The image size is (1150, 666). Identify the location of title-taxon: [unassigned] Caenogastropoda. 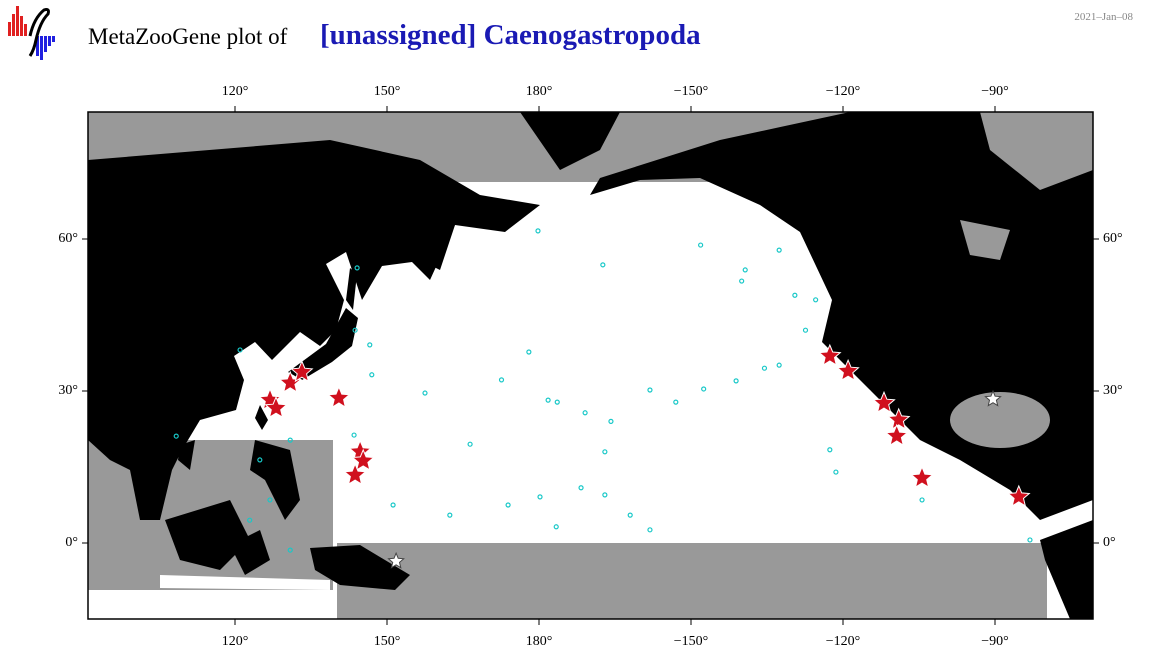
(510, 35).